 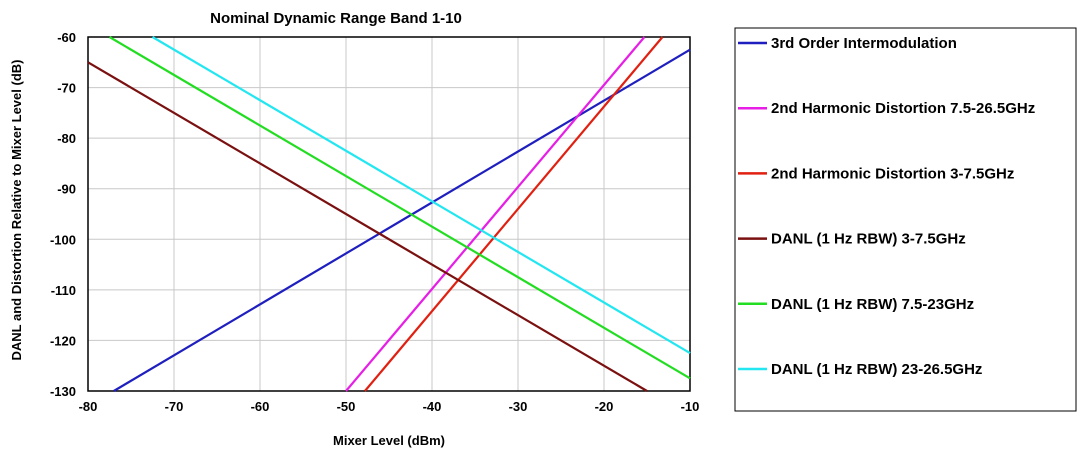 I want to click on x-tick-label: -20, so click(x=604, y=406).